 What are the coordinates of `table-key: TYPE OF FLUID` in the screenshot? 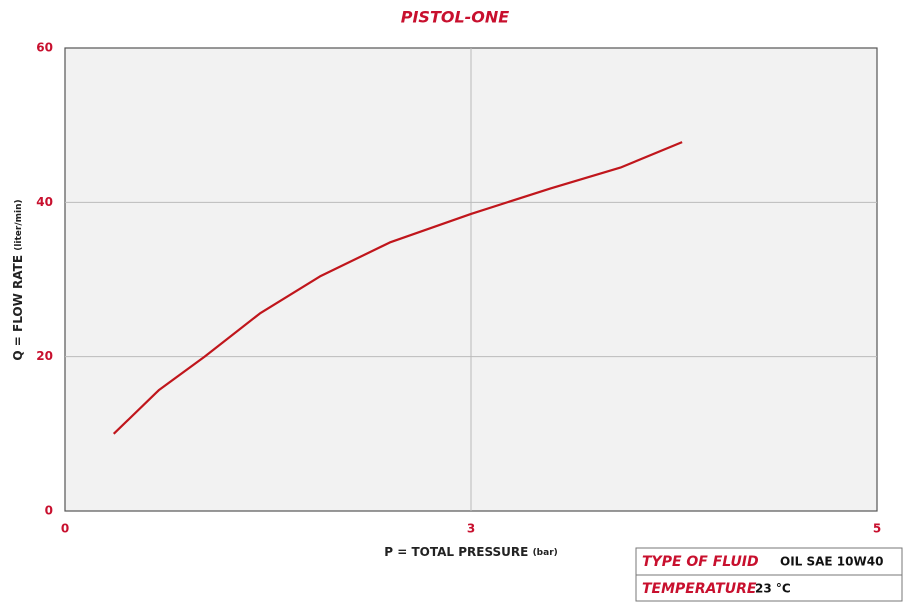 It's located at (700, 562).